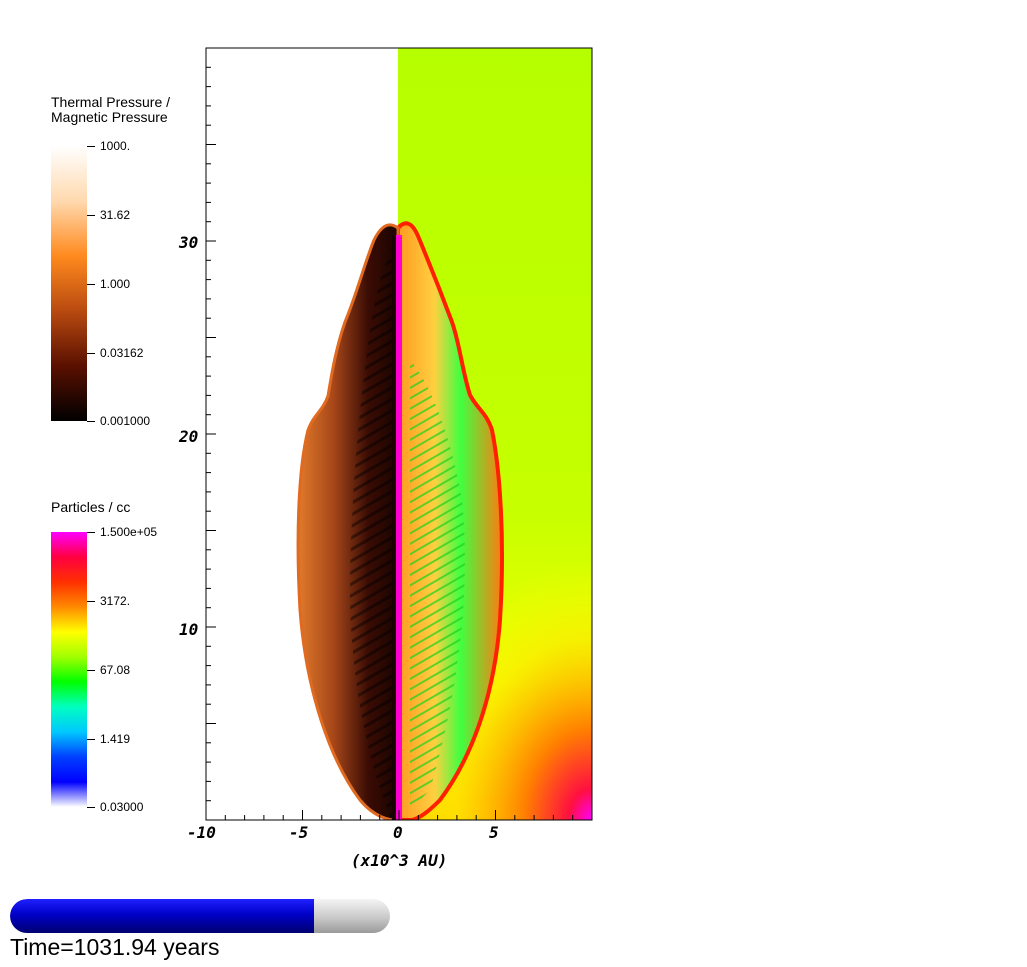  I want to click on colorbar-label: 1000., so click(115, 146).